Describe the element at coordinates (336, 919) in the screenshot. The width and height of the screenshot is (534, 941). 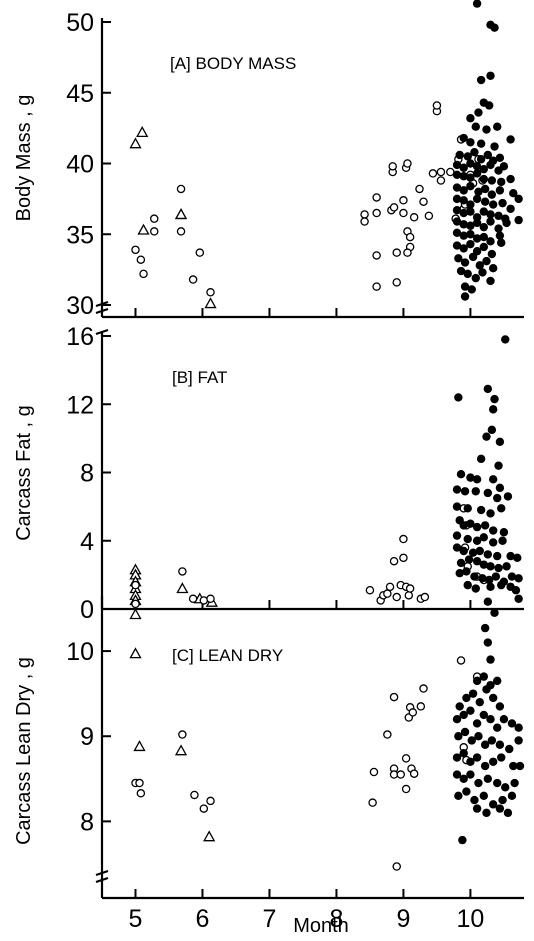
I see `x-tick-label: 8` at that location.